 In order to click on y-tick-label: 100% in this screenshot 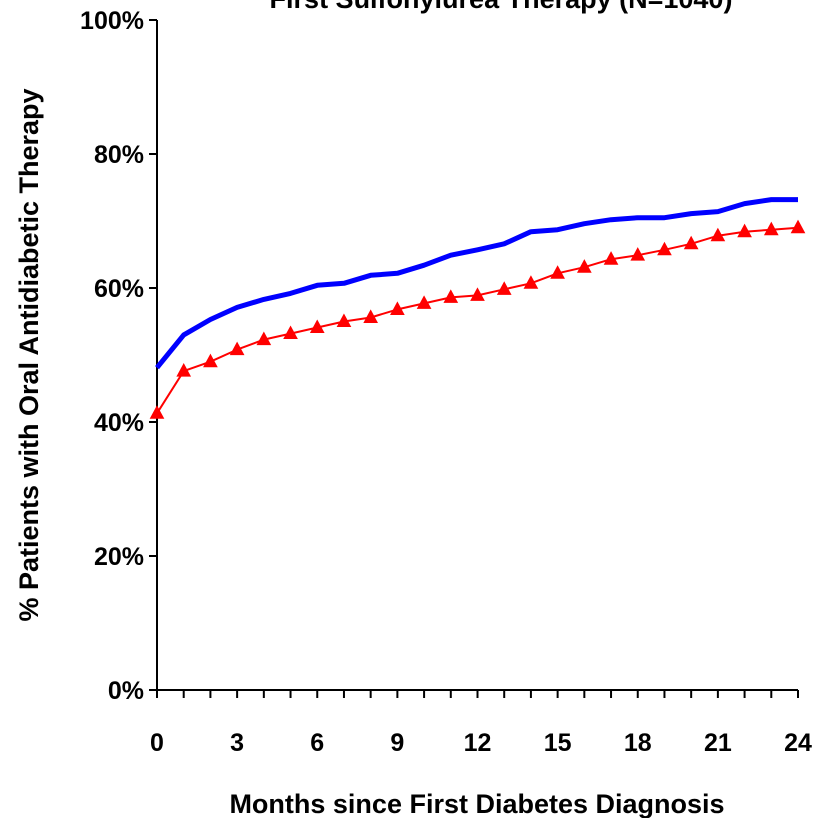, I will do `click(112, 21)`.